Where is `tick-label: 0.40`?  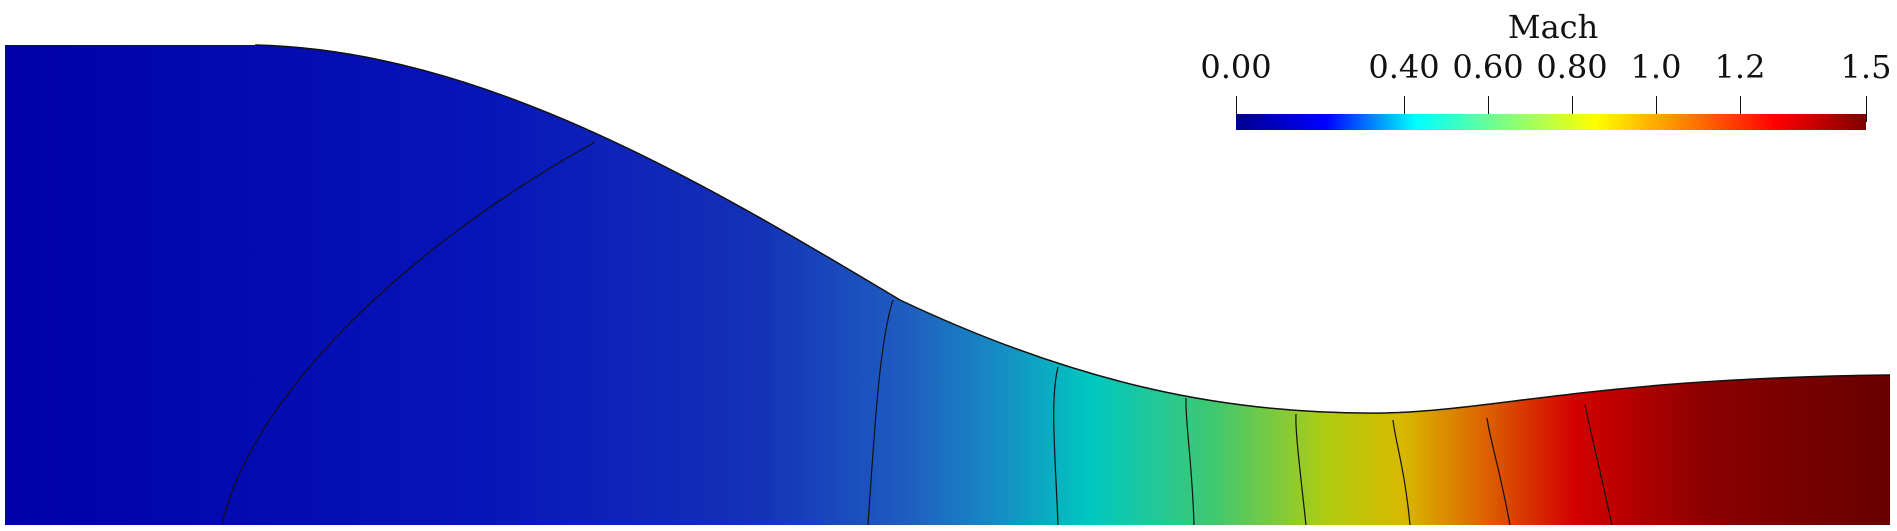
tick-label: 0.40 is located at coordinates (1404, 67).